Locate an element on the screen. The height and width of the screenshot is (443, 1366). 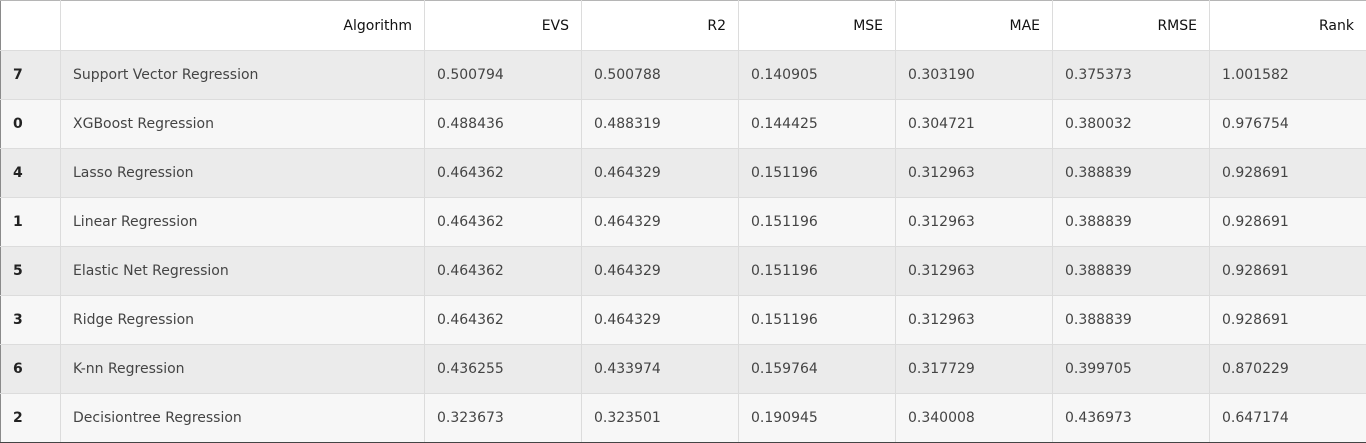
row-index-cell: 5 is located at coordinates (30, 271).